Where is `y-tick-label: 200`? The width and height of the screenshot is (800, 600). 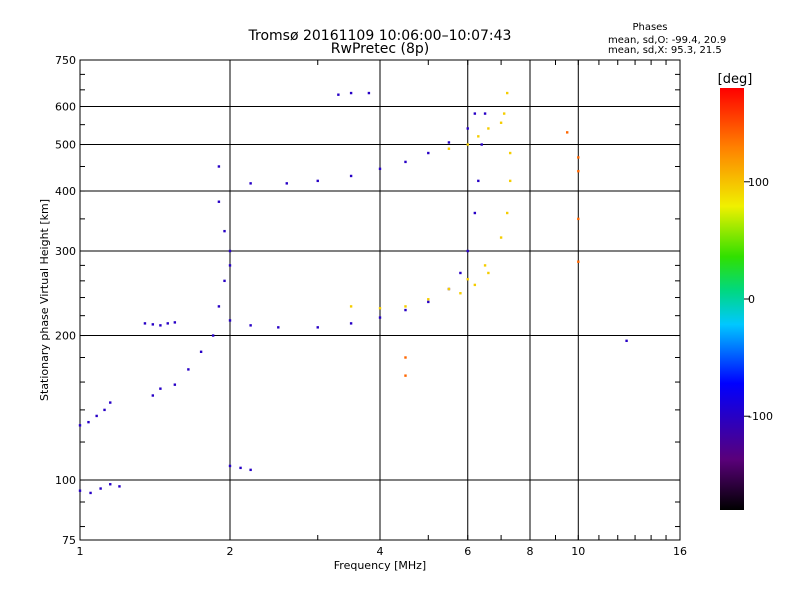 y-tick-label: 200 is located at coordinates (65, 336).